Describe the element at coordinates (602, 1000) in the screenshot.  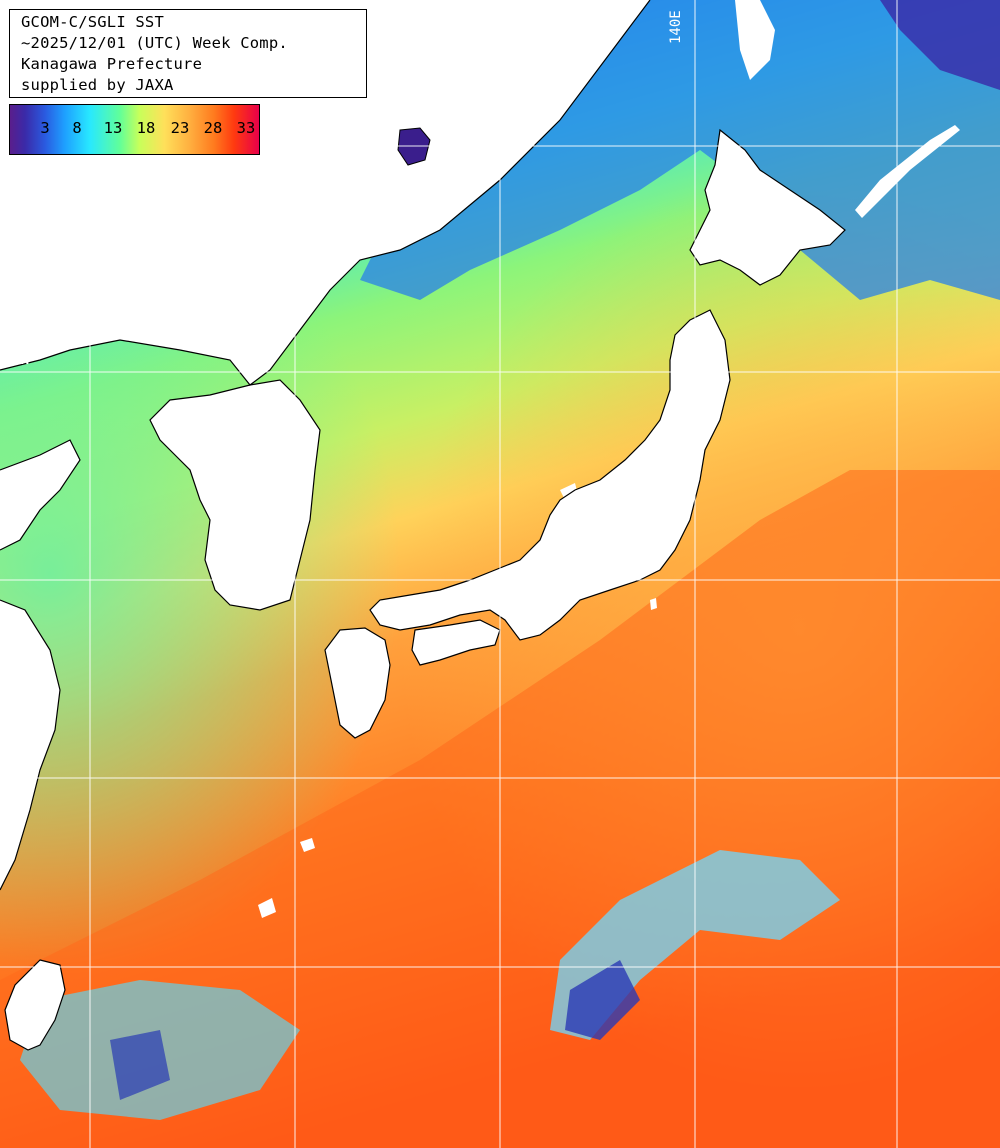
I see `cloud-patch-dark` at that location.